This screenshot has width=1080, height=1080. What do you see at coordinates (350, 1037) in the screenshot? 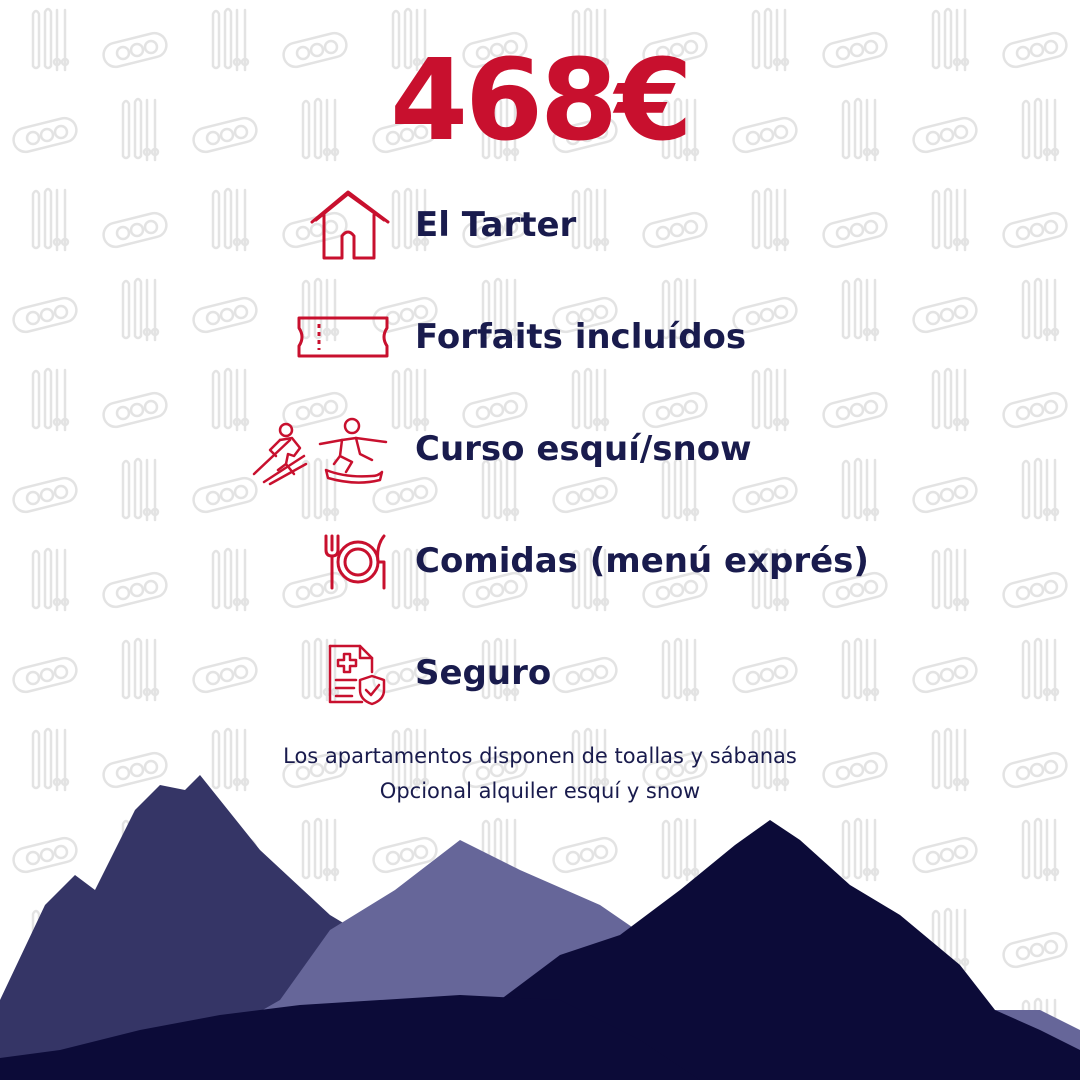
I see `mountain-foreground` at bounding box center [350, 1037].